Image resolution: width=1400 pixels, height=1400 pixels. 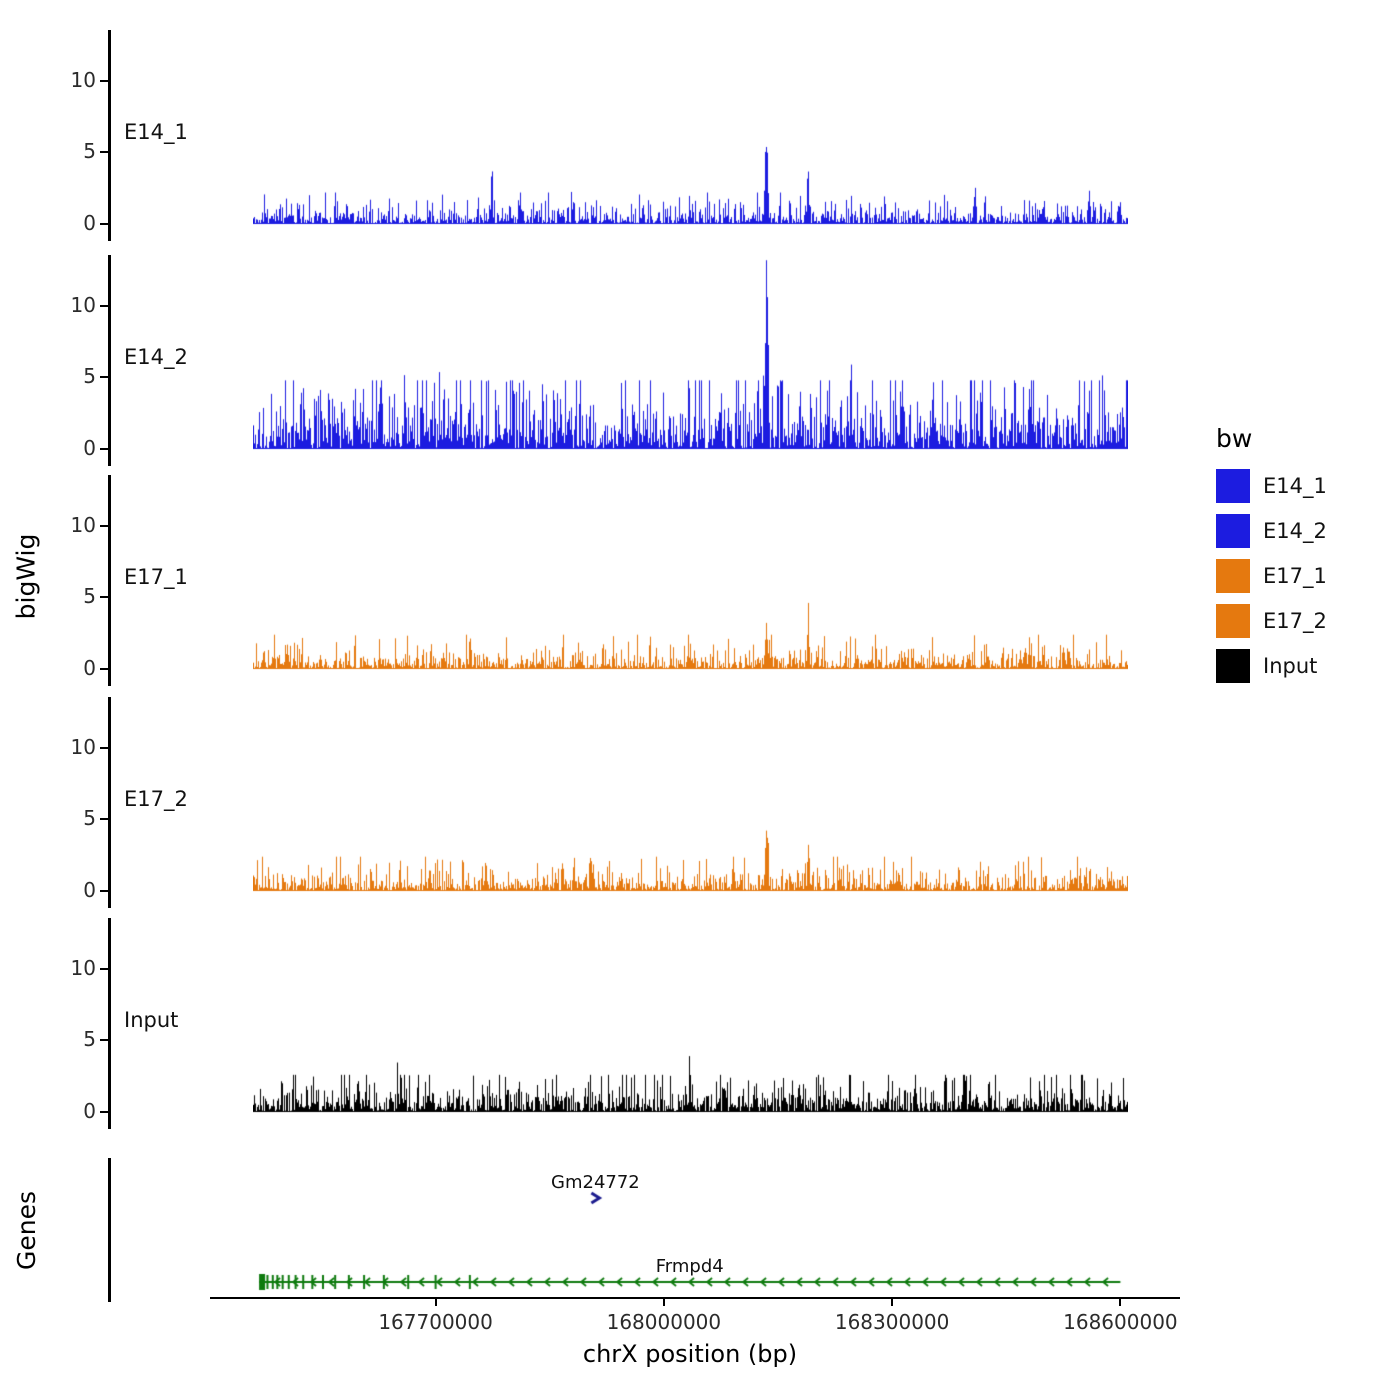 What do you see at coordinates (156, 577) in the screenshot?
I see `track-label-e17-1: E17_1` at bounding box center [156, 577].